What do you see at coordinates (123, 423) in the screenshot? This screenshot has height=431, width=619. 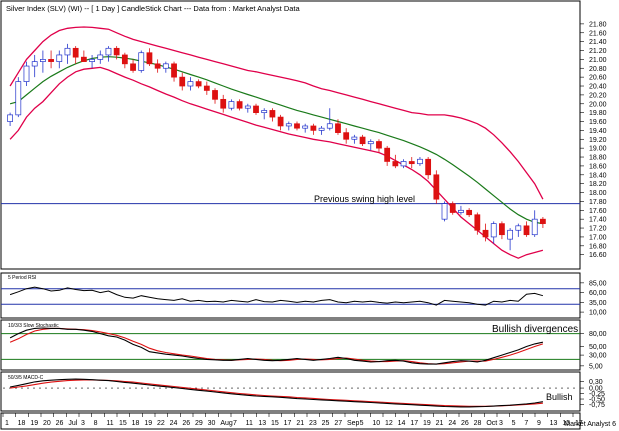 I see `x-tick-label: 15` at bounding box center [123, 423].